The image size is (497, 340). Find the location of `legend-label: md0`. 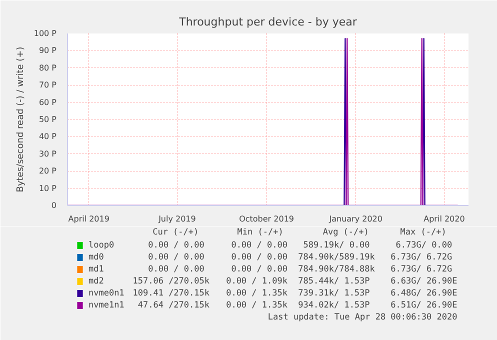

legend-label: md0 is located at coordinates (96, 257).